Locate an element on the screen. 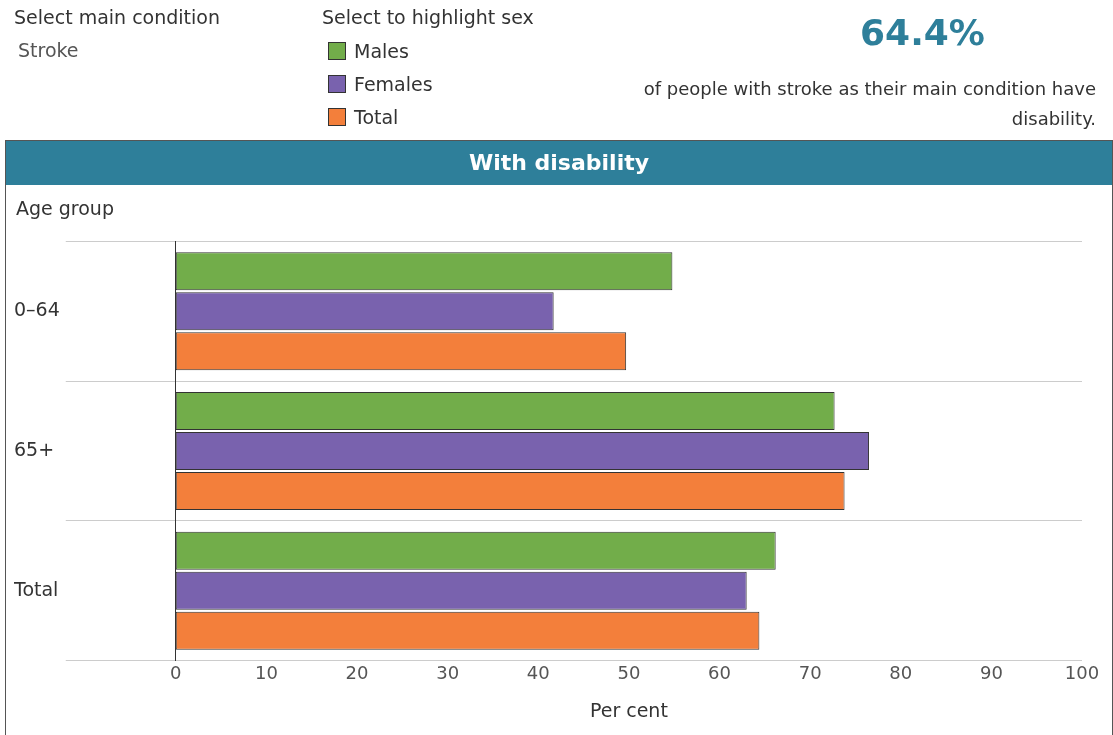 The width and height of the screenshot is (1113, 735). x-tick-label: 80 is located at coordinates (901, 673).